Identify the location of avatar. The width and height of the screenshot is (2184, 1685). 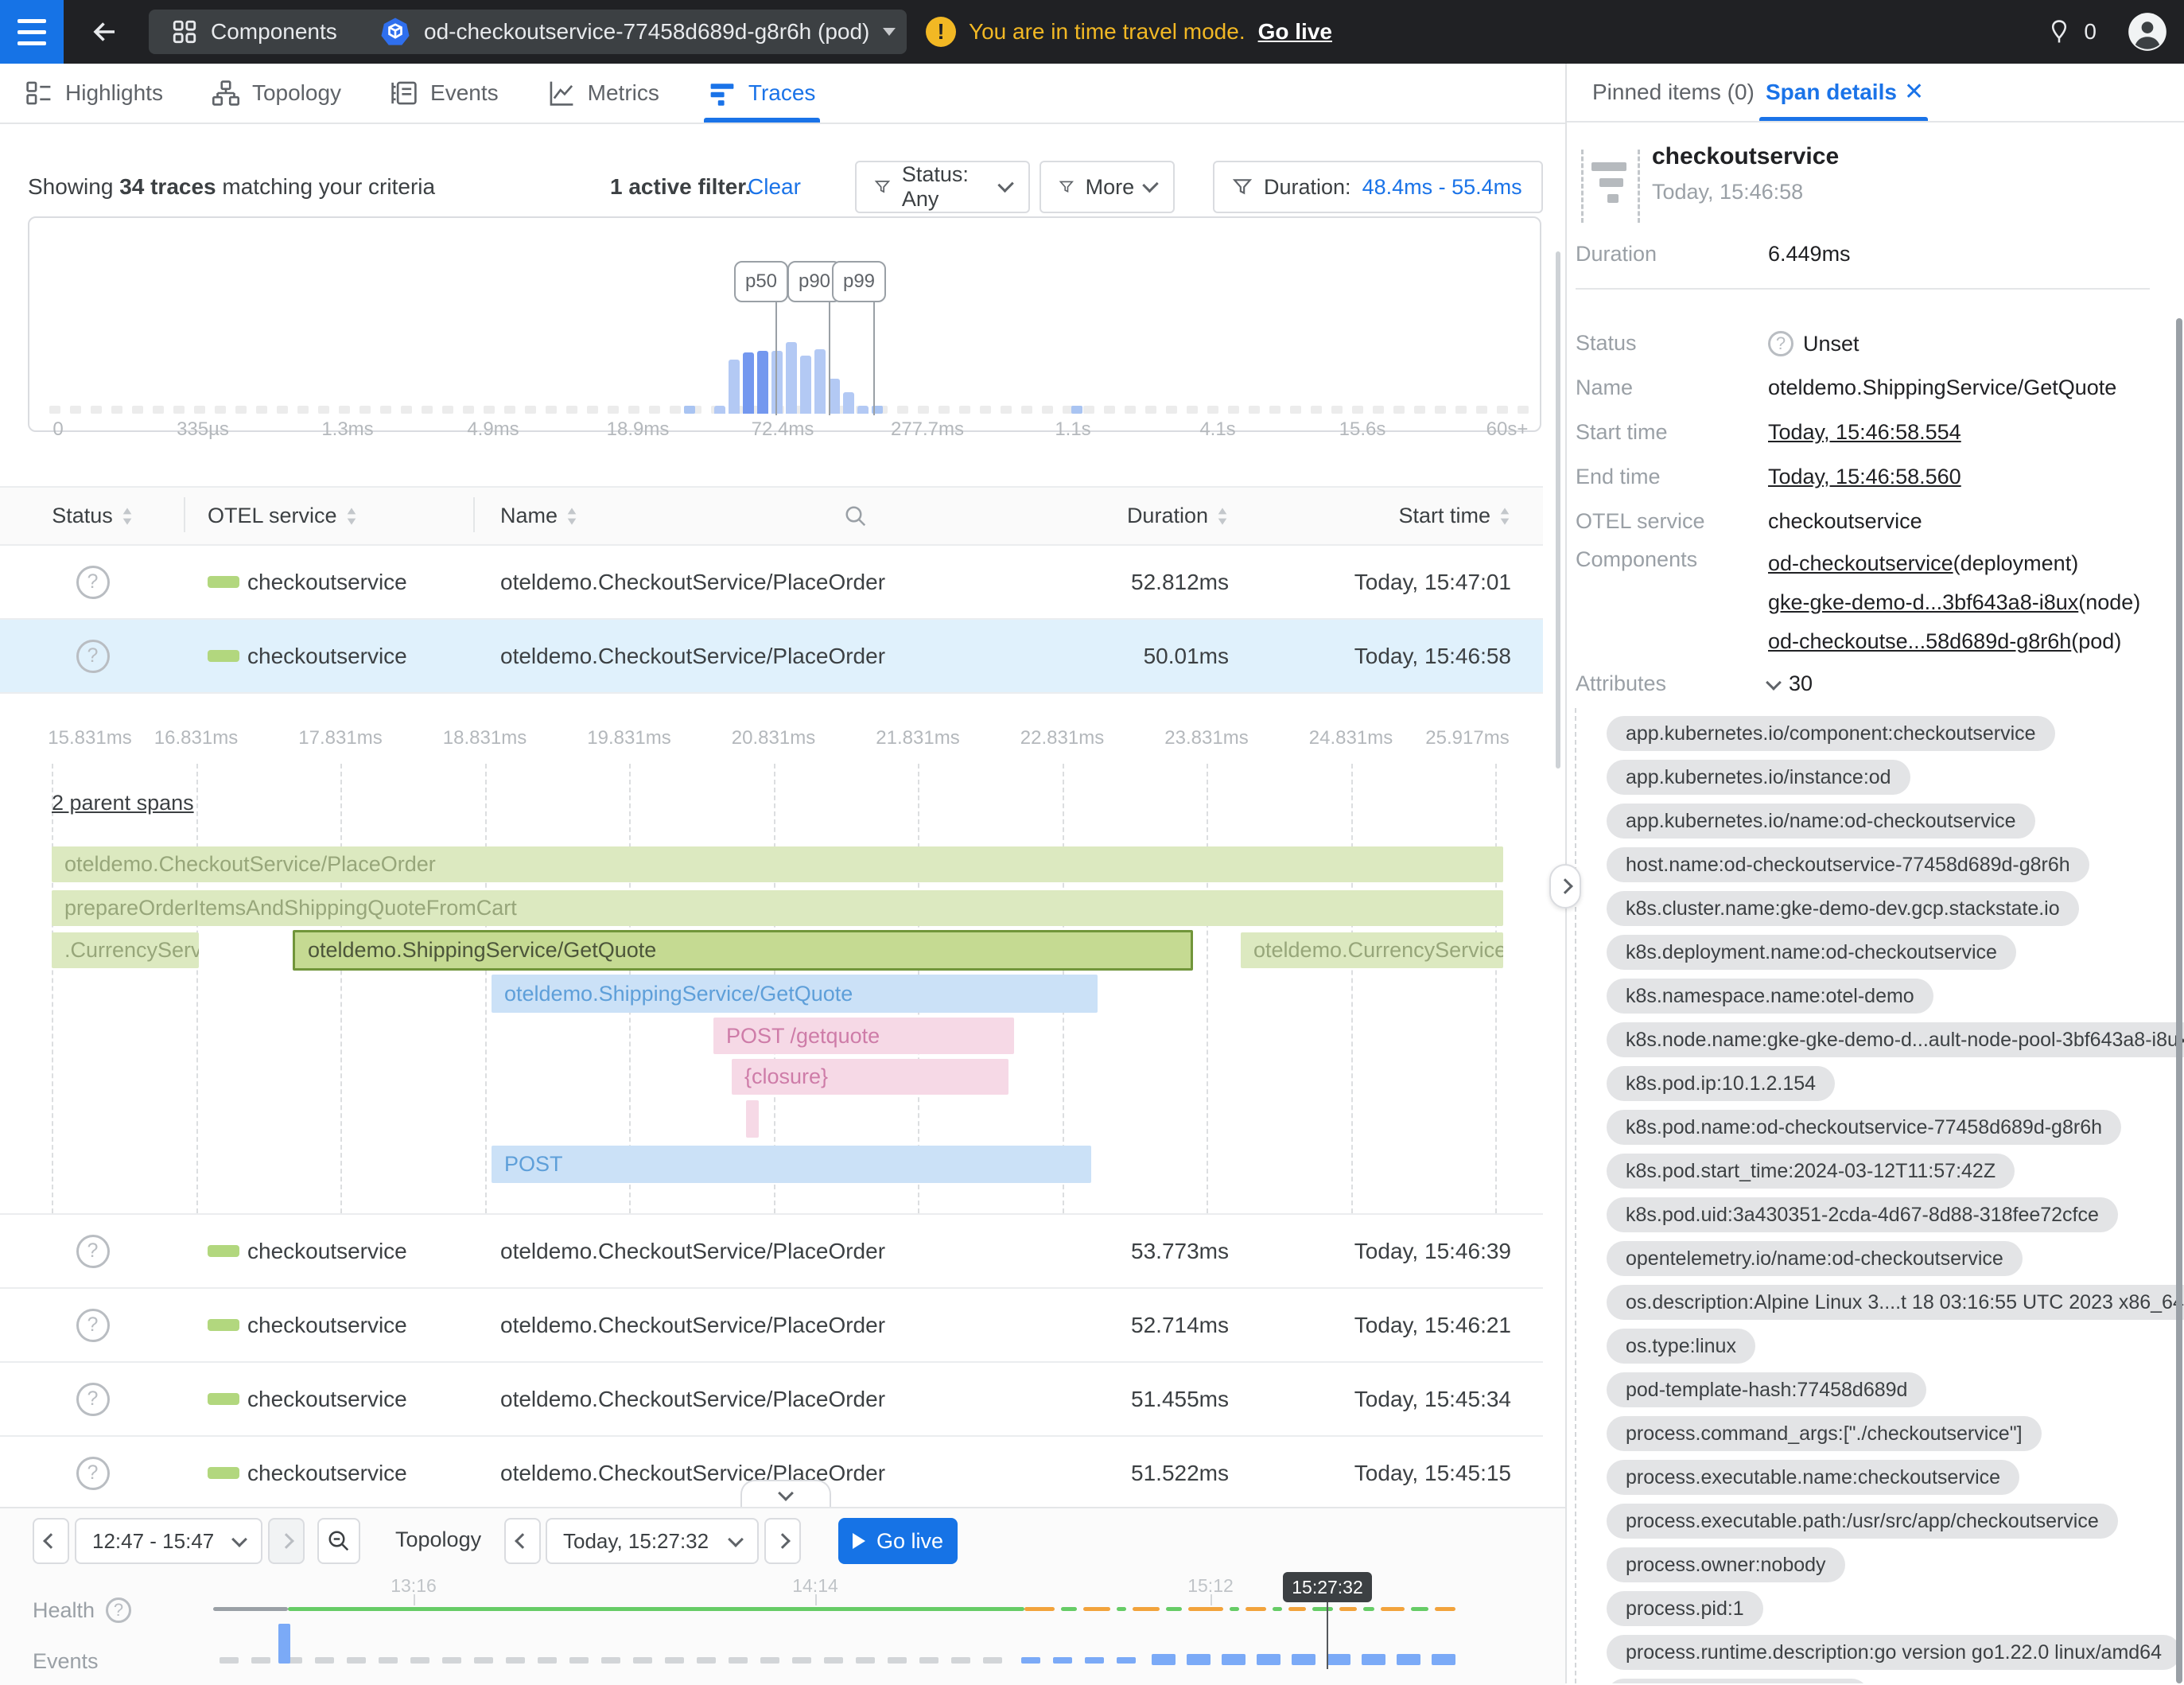
(2147, 32).